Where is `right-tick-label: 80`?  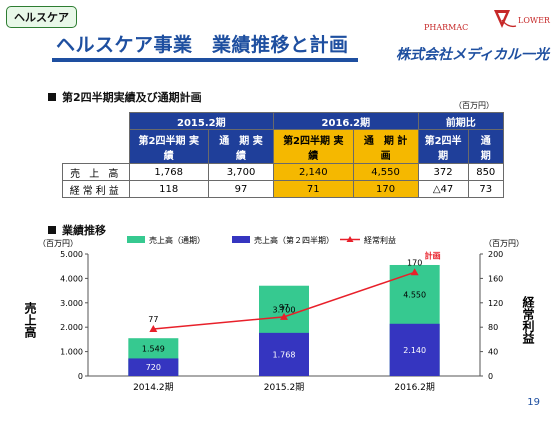 right-tick-label: 80 is located at coordinates (493, 327).